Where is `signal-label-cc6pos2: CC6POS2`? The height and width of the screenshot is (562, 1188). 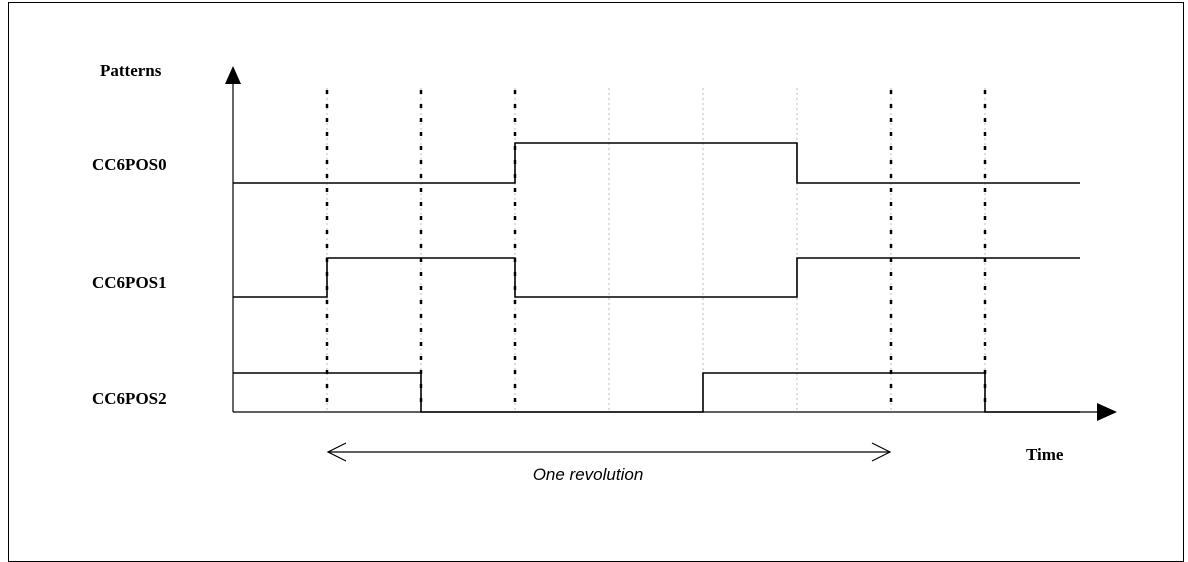 signal-label-cc6pos2: CC6POS2 is located at coordinates (129, 398).